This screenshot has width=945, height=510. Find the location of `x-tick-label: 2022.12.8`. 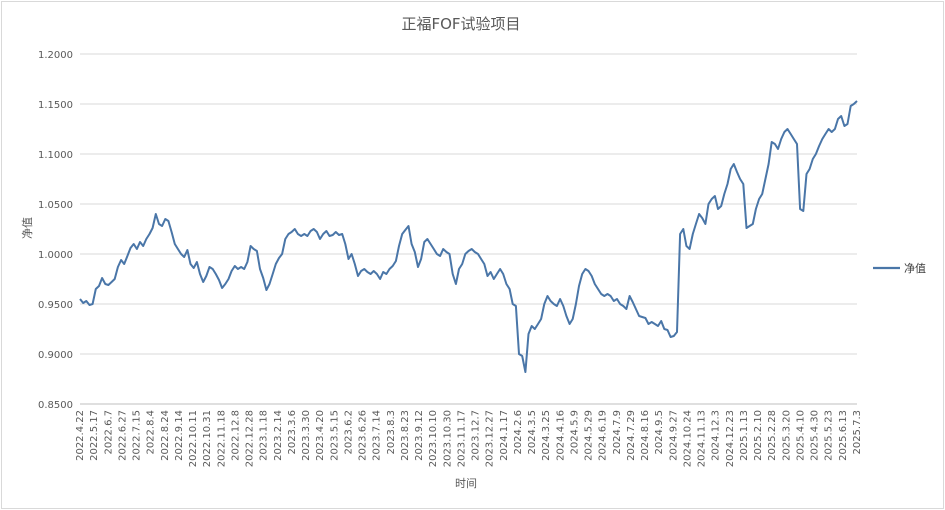

x-tick-label: 2022.12.8 is located at coordinates (235, 435).